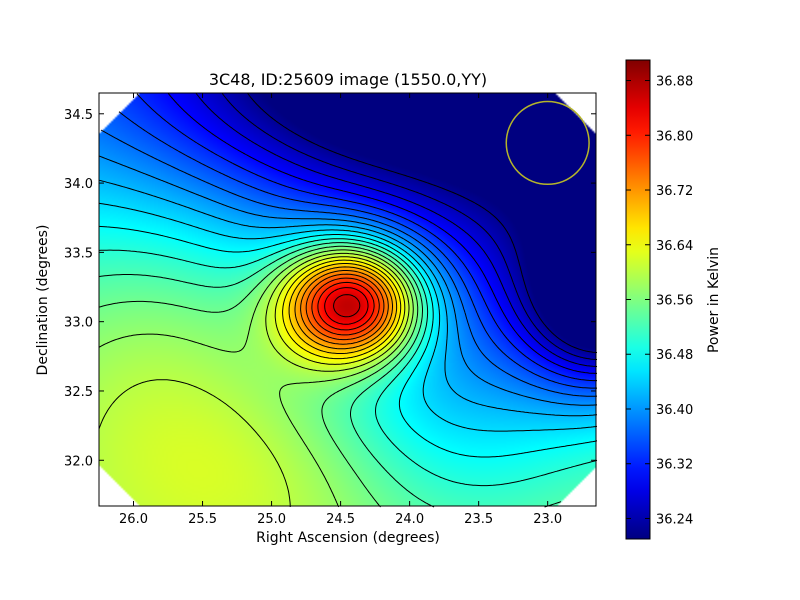 This screenshot has height=600, width=800. Describe the element at coordinates (271, 519) in the screenshot. I see `x-tick-label: 25.0` at that location.